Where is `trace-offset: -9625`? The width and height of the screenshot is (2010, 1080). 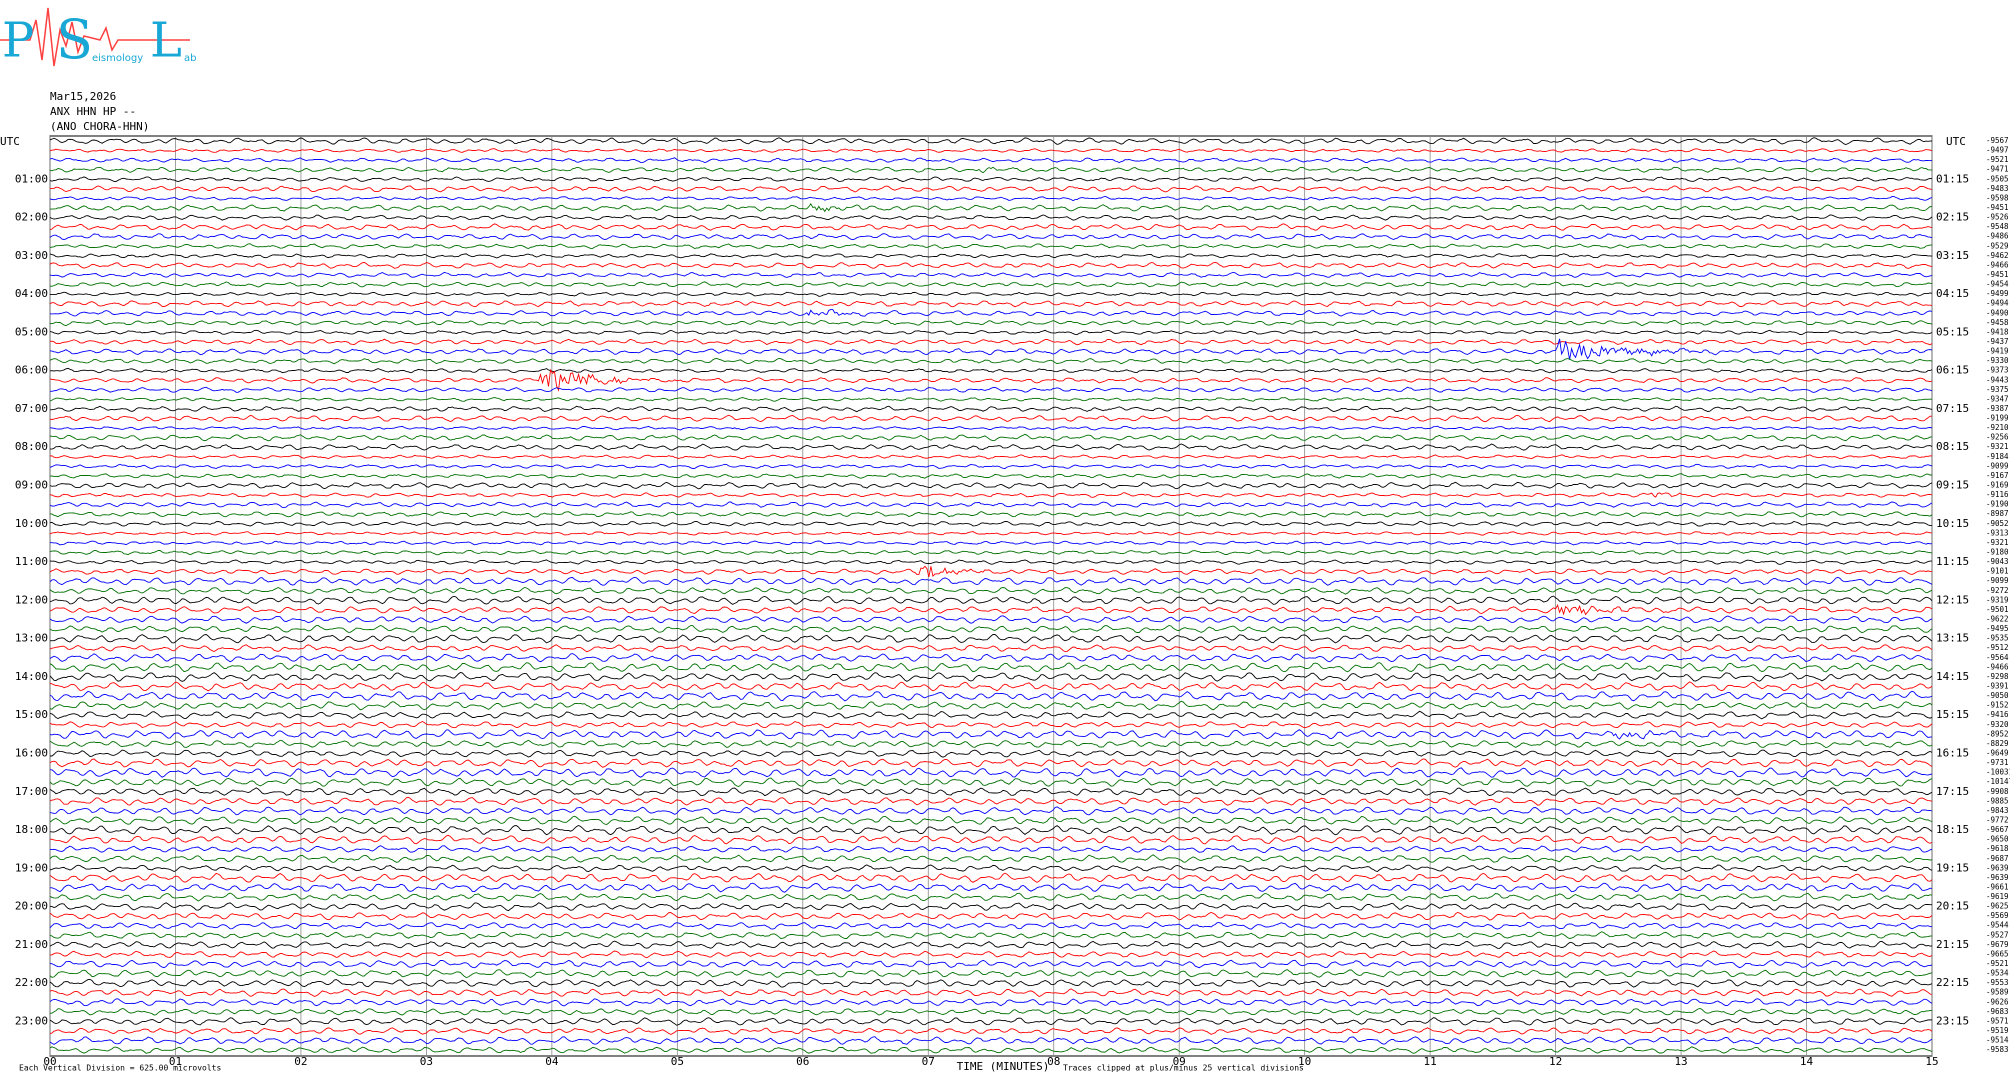 trace-offset: -9625 is located at coordinates (1997, 906).